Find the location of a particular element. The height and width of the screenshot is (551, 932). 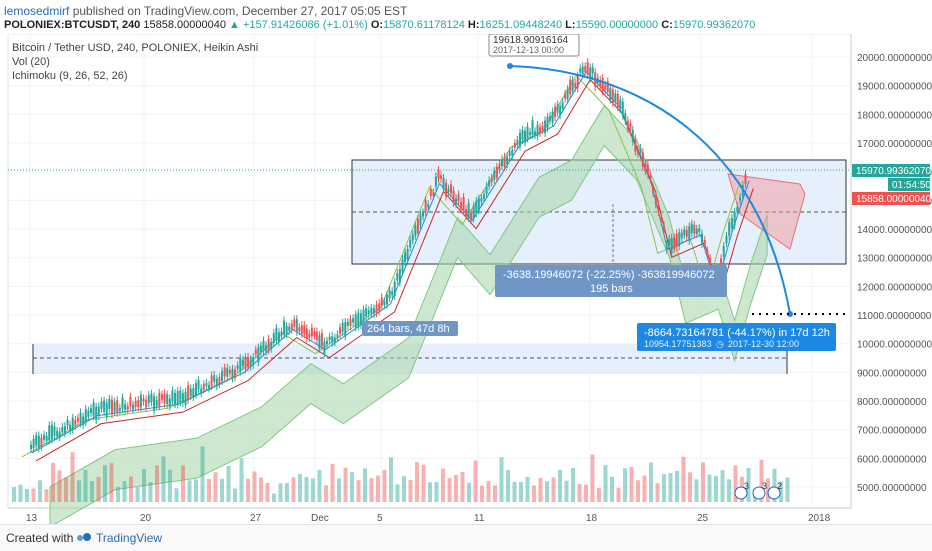

low-value: 15590.00000000 is located at coordinates (617, 25).